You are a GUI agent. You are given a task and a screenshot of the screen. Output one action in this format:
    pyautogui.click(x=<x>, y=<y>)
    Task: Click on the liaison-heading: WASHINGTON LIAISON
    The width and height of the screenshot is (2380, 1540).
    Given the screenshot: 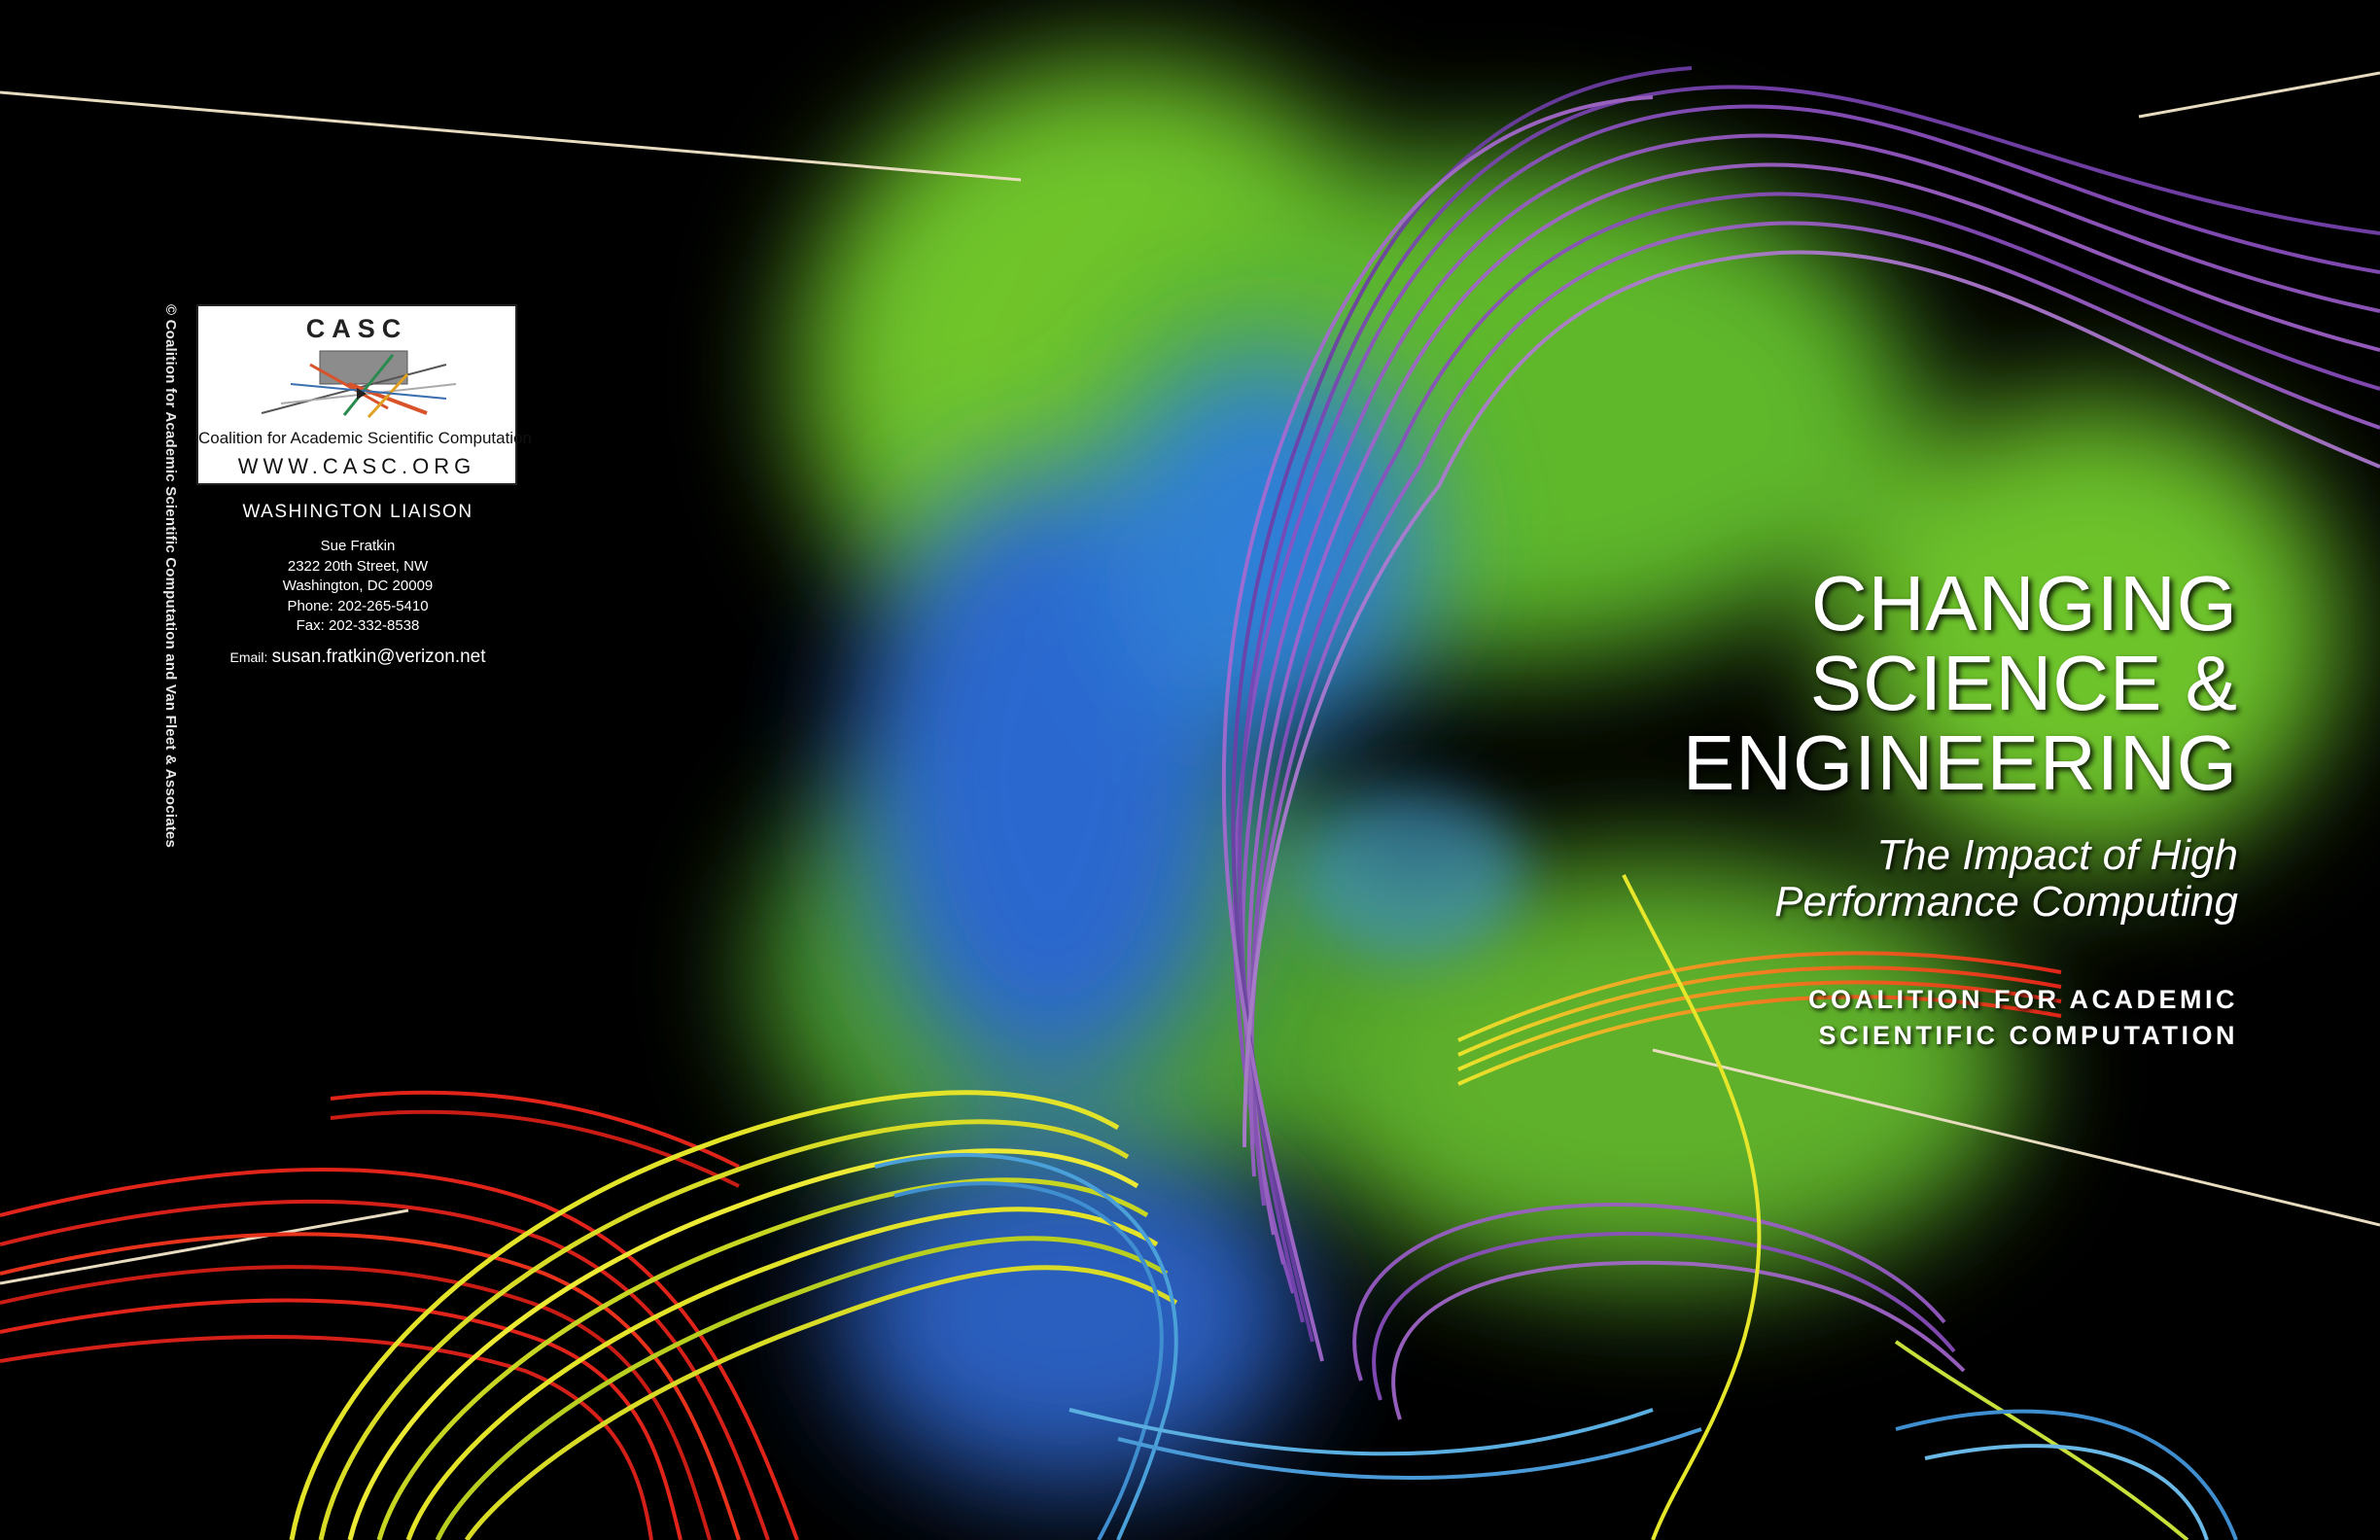 What is the action you would take?
    pyautogui.click(x=357, y=512)
    